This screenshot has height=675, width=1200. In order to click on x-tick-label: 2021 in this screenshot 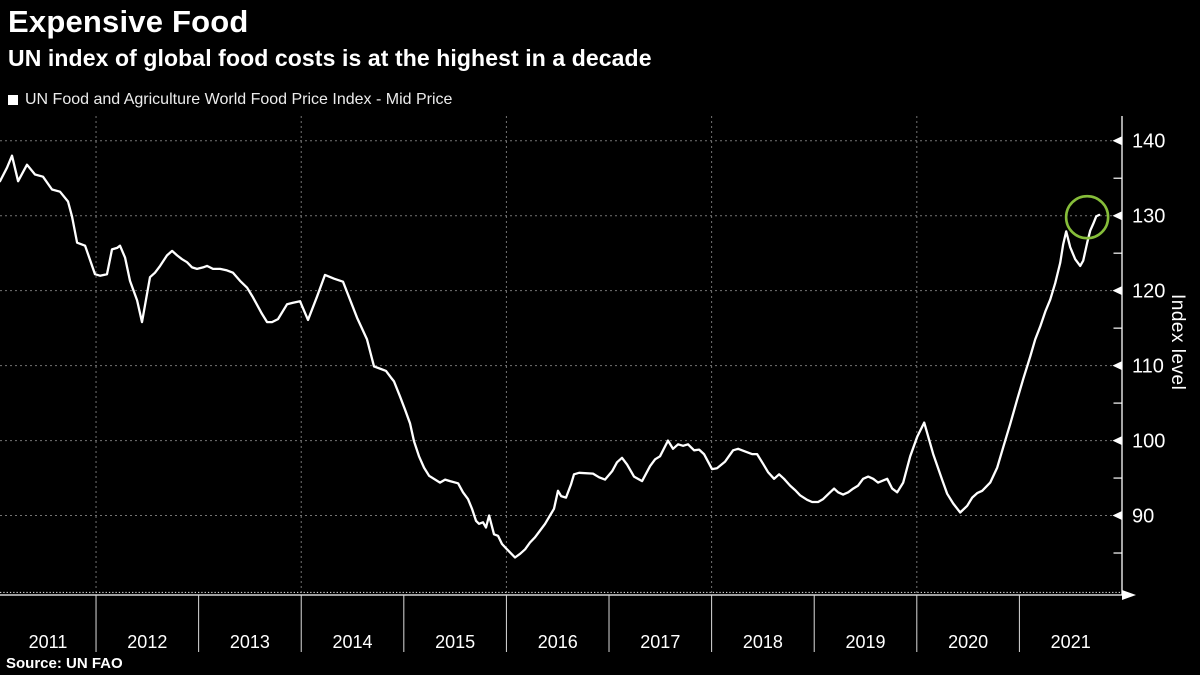, I will do `click(1071, 642)`.